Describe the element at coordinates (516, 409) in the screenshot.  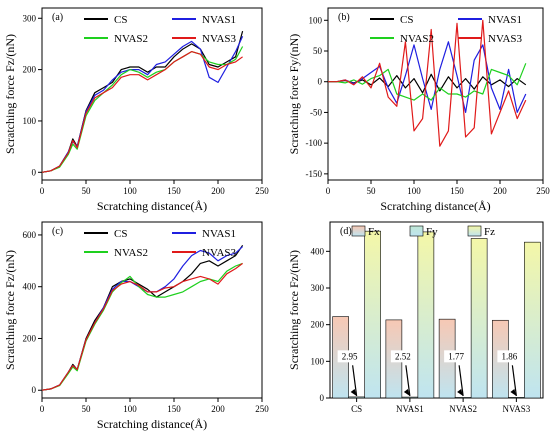
I see `category-label: NVAS3` at that location.